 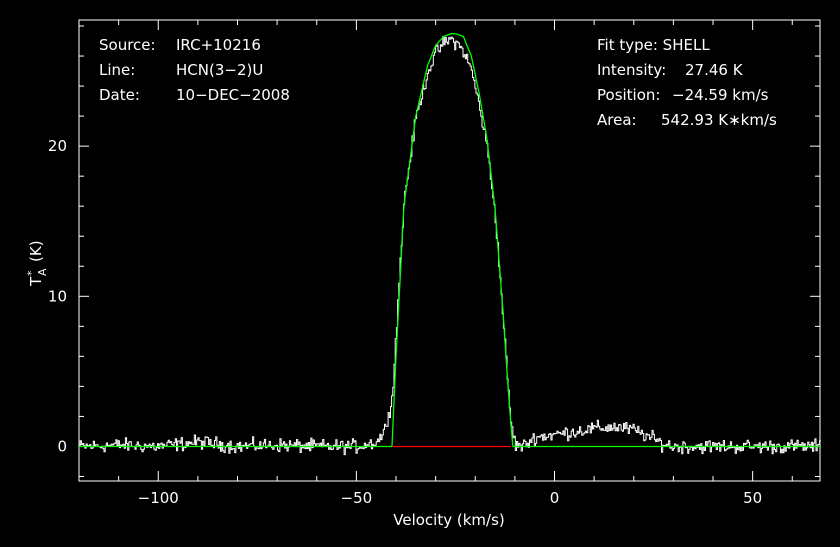 What do you see at coordinates (631, 70) in the screenshot?
I see `intensity-label: Intensity:` at bounding box center [631, 70].